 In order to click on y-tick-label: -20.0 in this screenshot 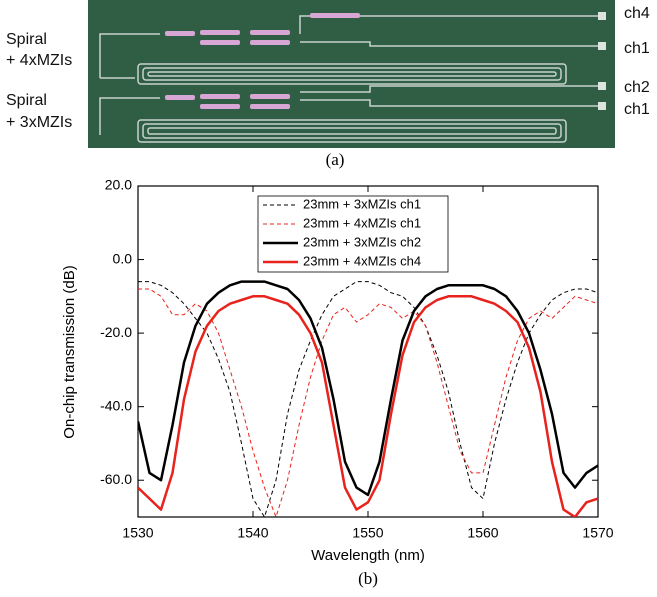, I will do `click(116, 332)`.